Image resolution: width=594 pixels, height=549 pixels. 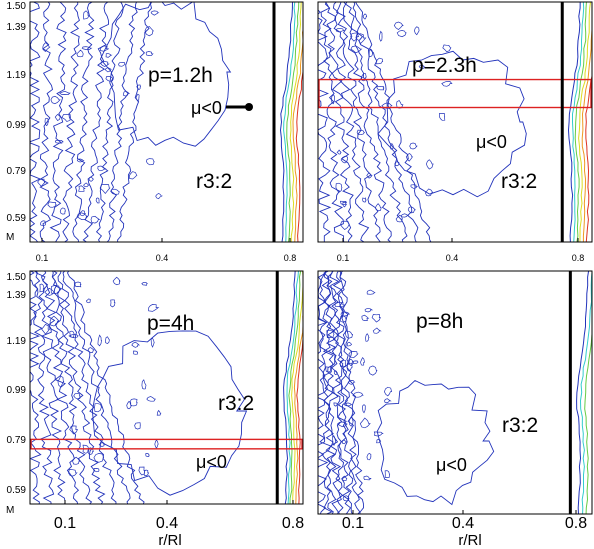 I want to click on x-tick-label: 0.4, so click(x=452, y=258).